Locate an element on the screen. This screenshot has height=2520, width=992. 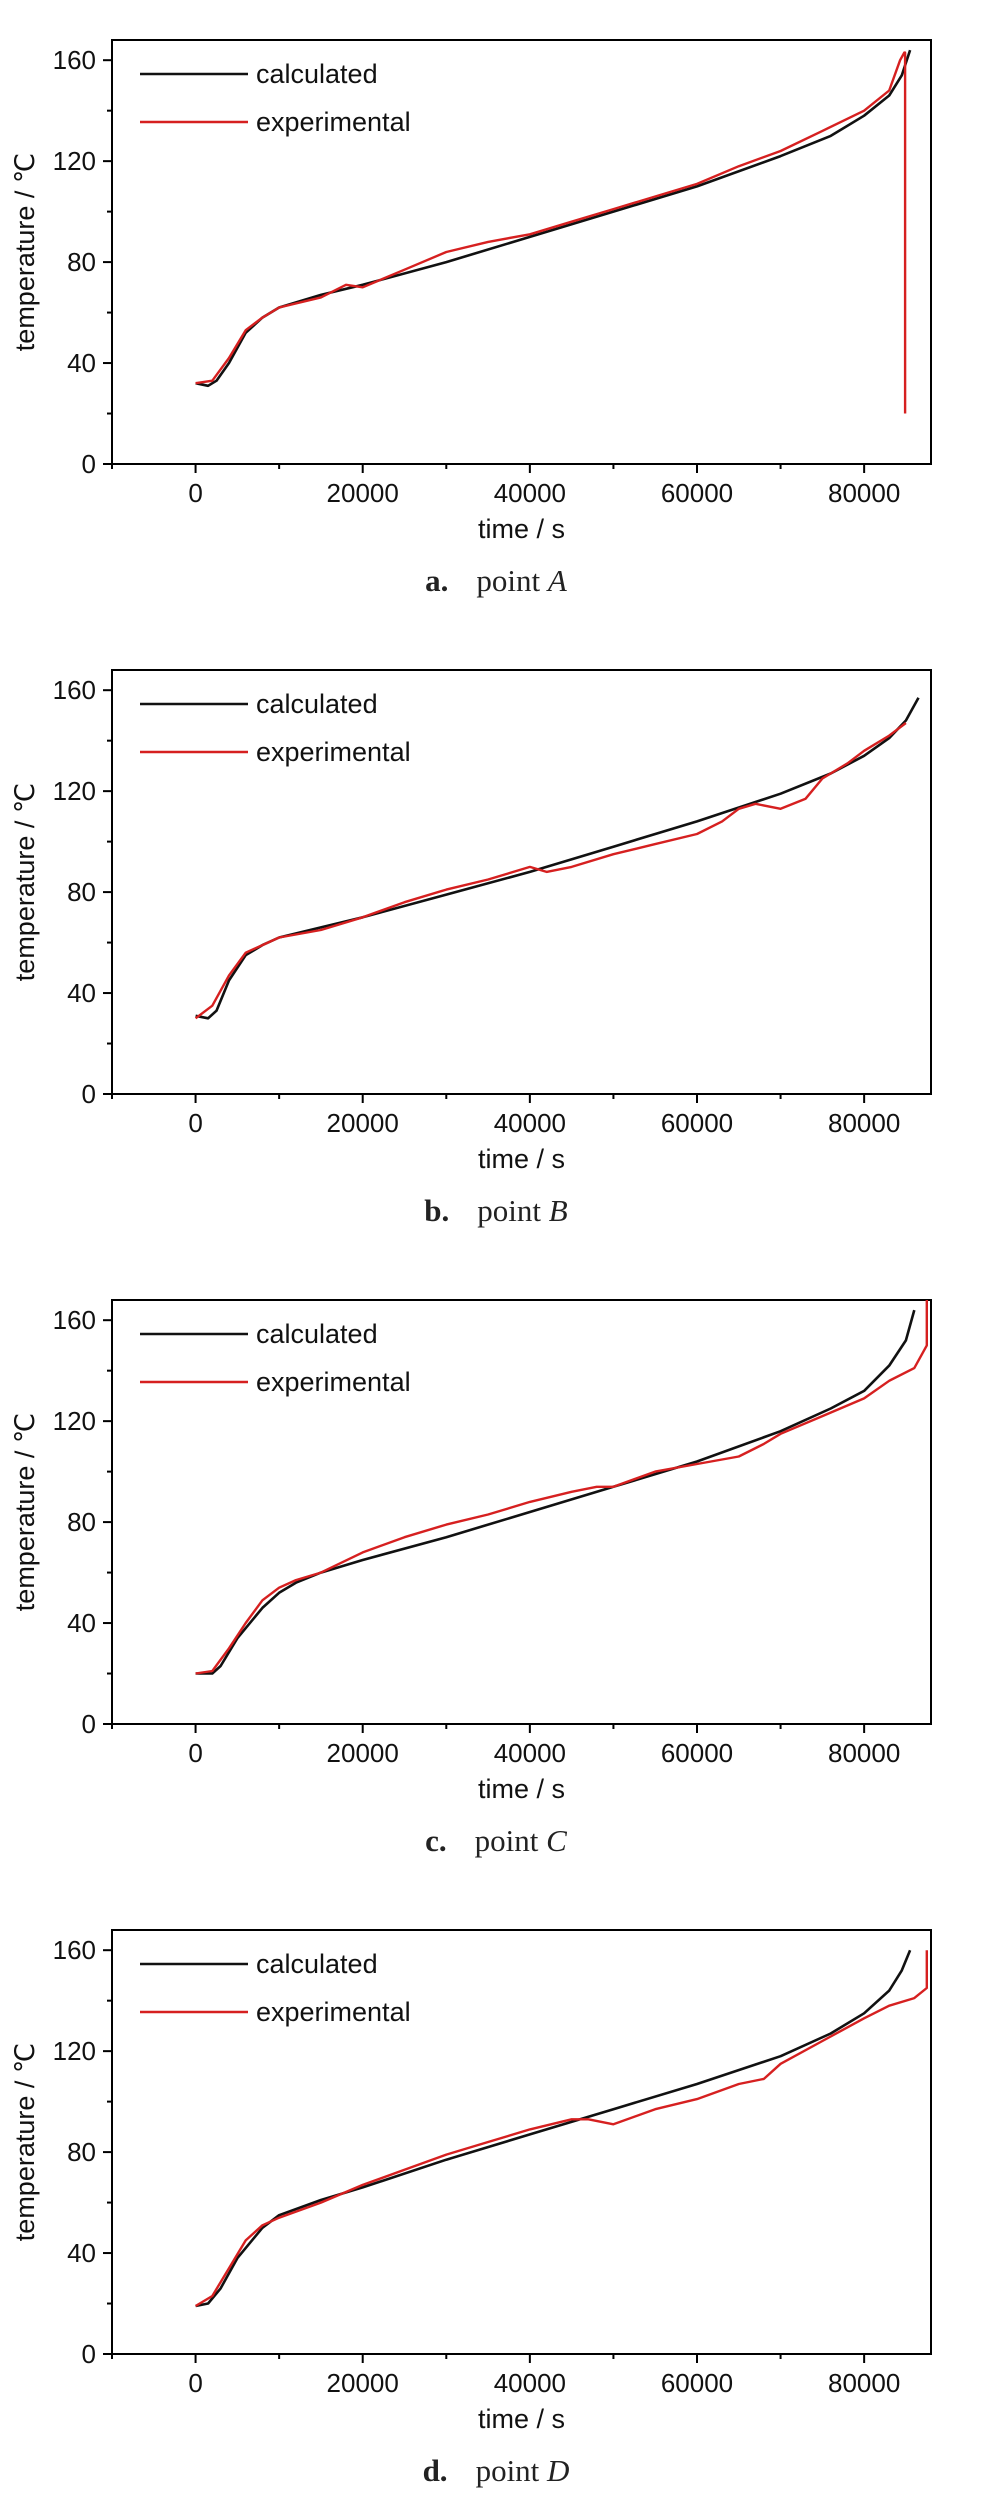
panel-caption: d. point D is located at coordinates (496, 2471).